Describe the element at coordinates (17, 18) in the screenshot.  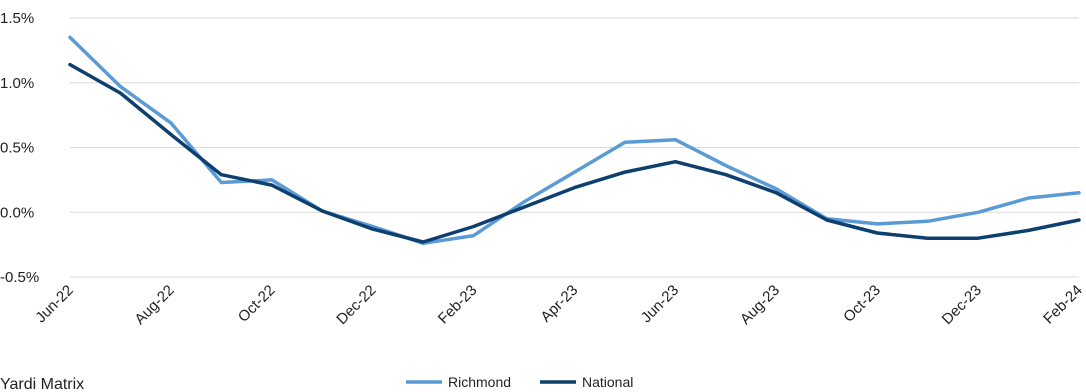
I see `y-tick-label: 1.5%` at that location.